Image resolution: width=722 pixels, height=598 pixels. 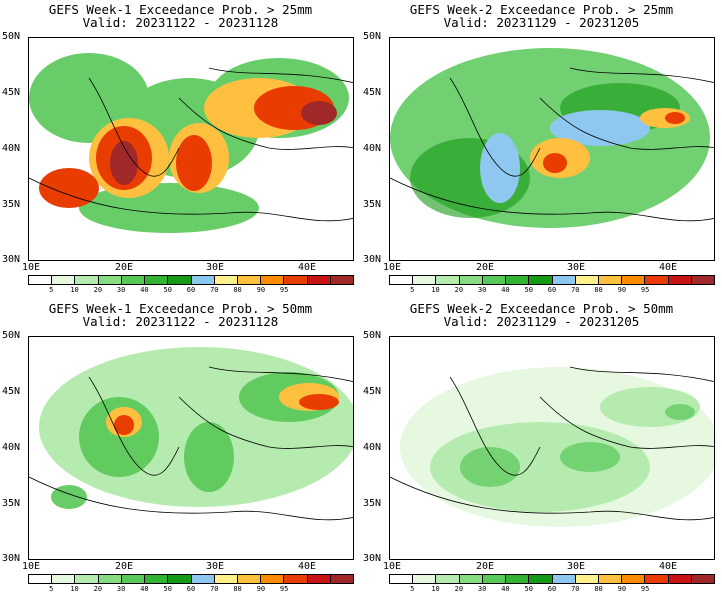 I want to click on lon-label: 30E, so click(x=215, y=566).